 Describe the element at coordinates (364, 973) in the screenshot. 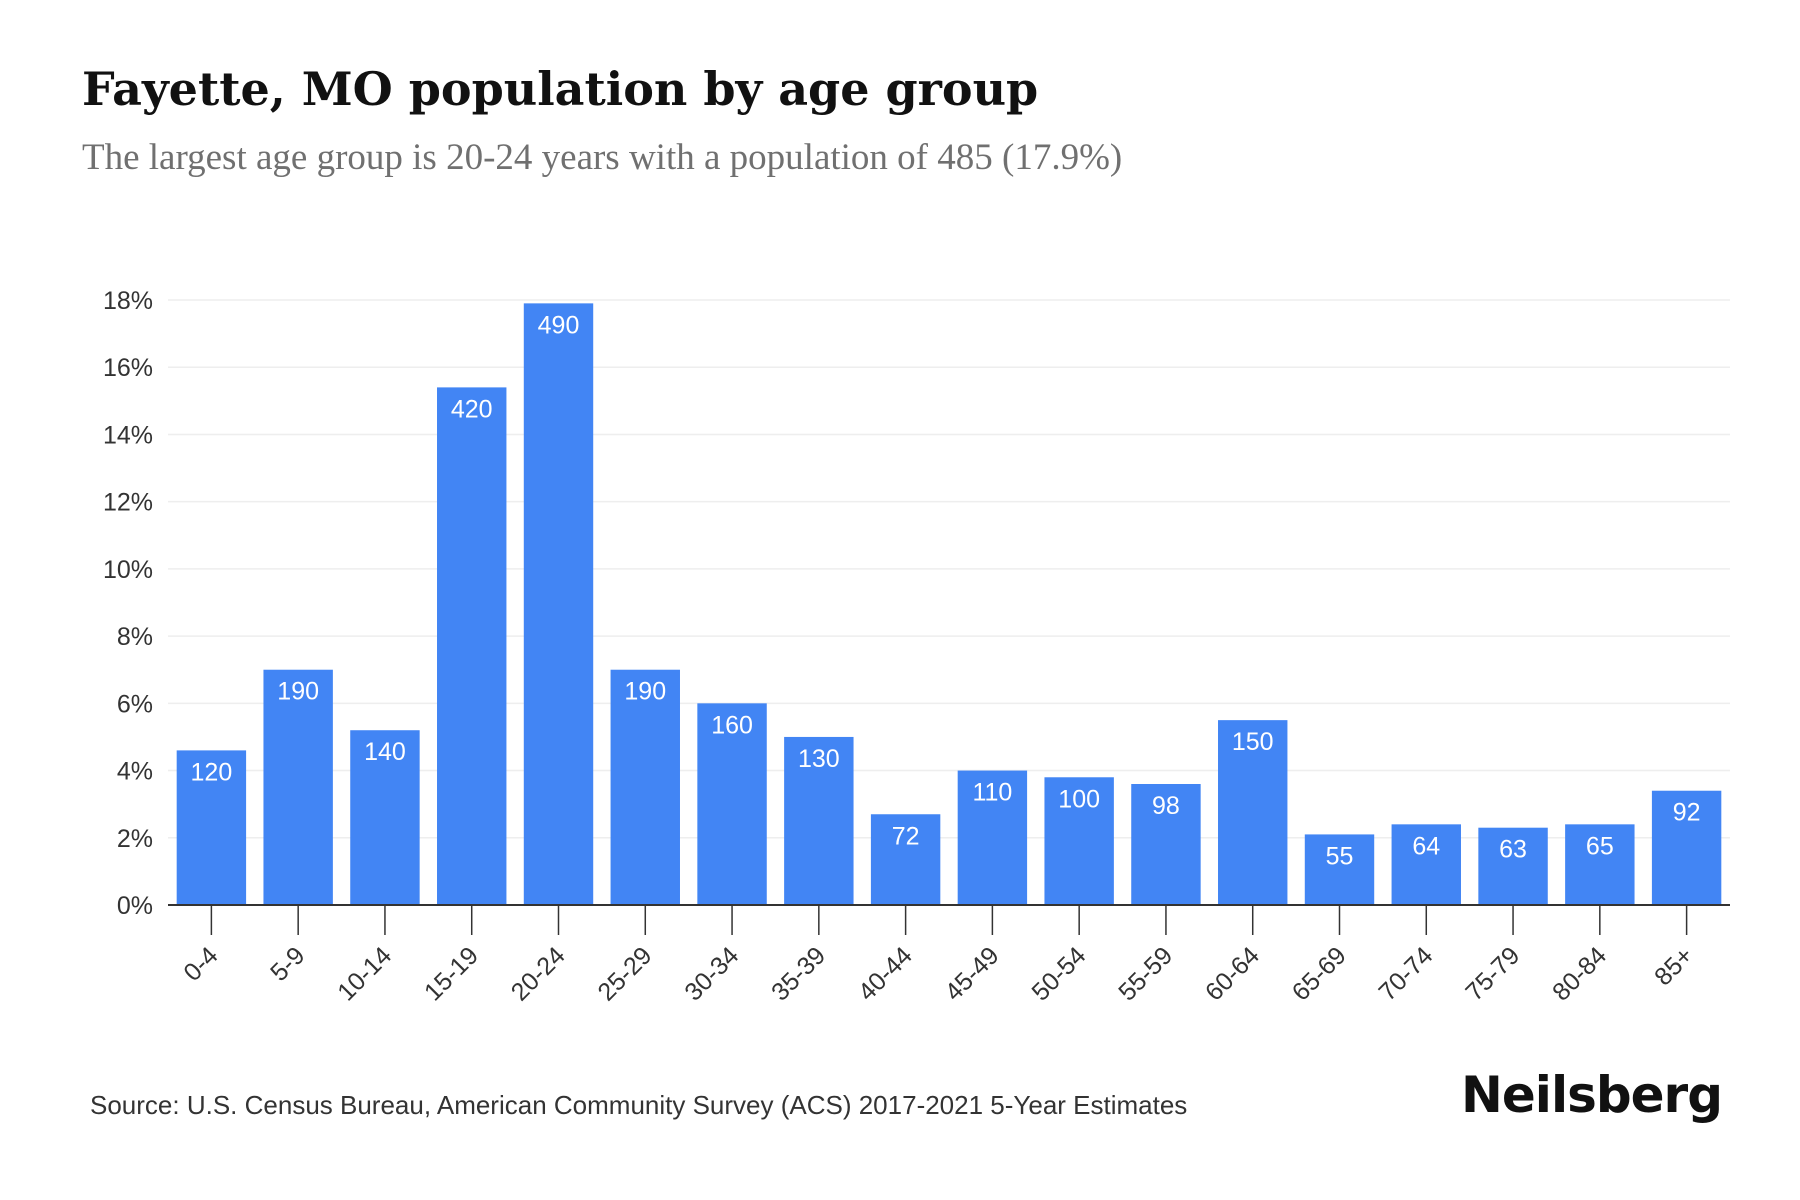

I see `x-tick-label: 10-14` at that location.